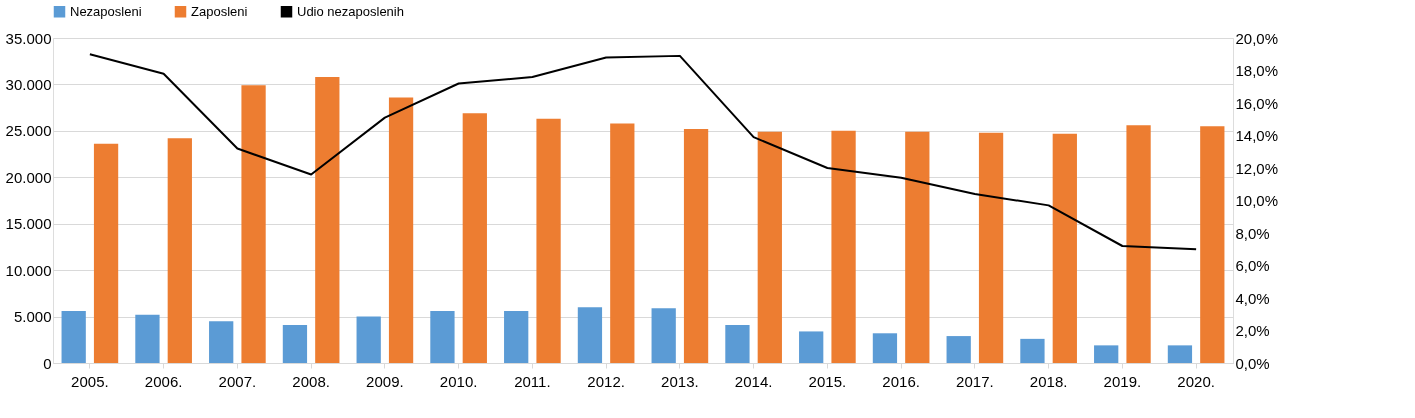 Image resolution: width=1415 pixels, height=418 pixels. Describe the element at coordinates (28, 131) in the screenshot. I see `y-tick-label: 25.000` at that location.